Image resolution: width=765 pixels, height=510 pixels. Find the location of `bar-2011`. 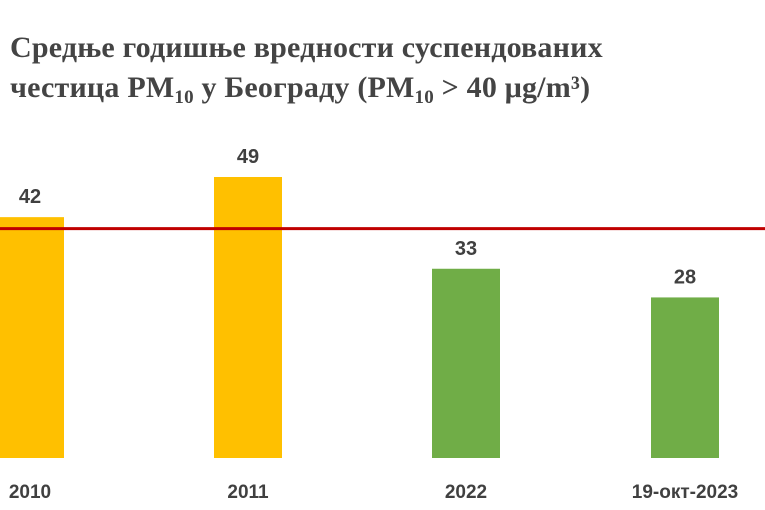

bar-2011 is located at coordinates (248, 317).